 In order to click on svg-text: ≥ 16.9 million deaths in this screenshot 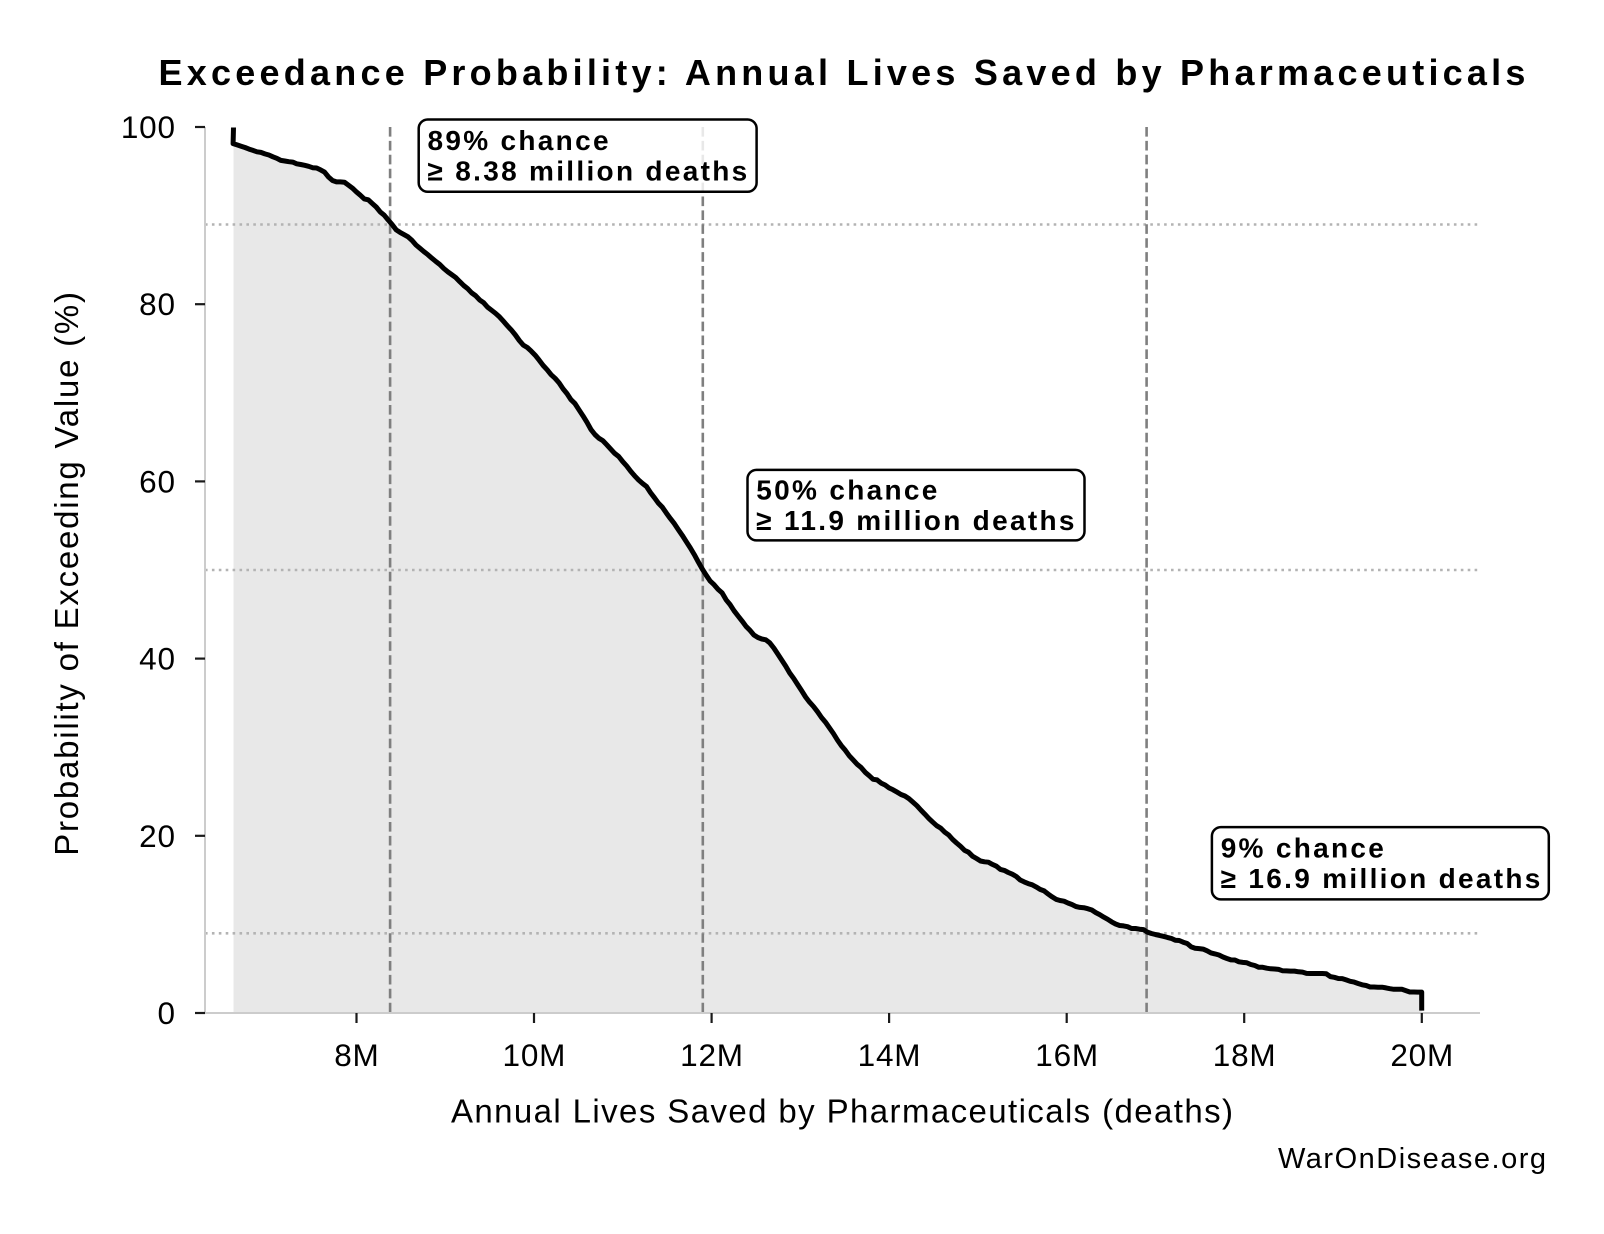, I will do `click(1382, 878)`.